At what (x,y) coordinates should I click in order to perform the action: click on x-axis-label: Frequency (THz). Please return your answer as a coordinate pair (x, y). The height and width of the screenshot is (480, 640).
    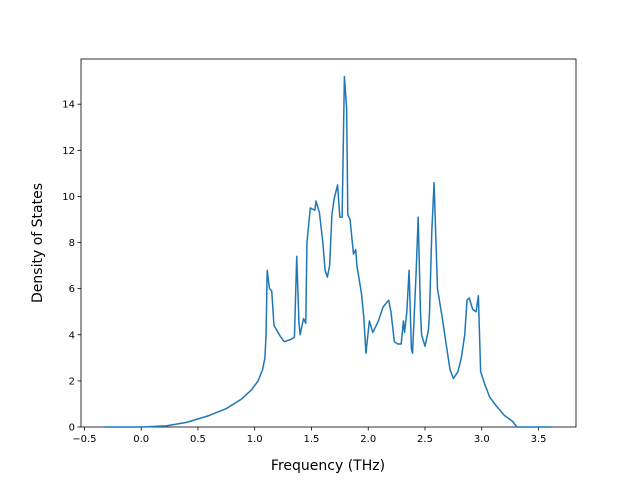
    Looking at the image, I should click on (328, 466).